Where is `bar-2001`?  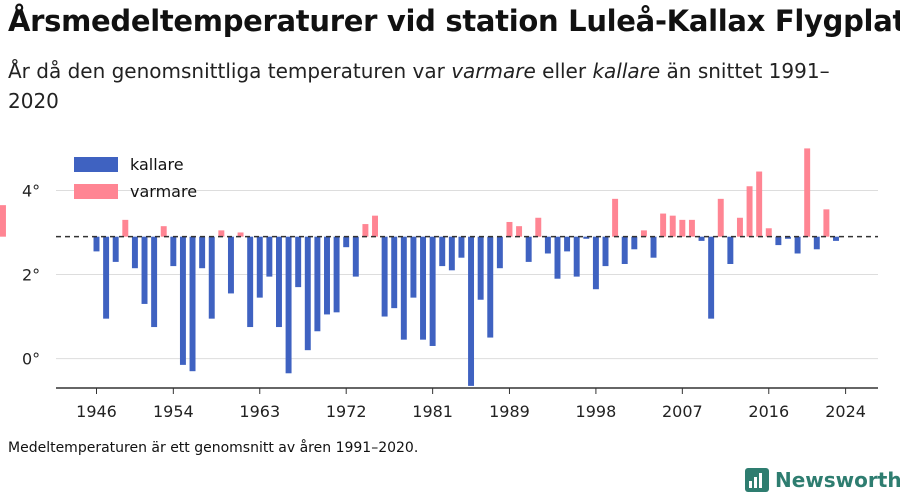 bar-2001 is located at coordinates (624, 250).